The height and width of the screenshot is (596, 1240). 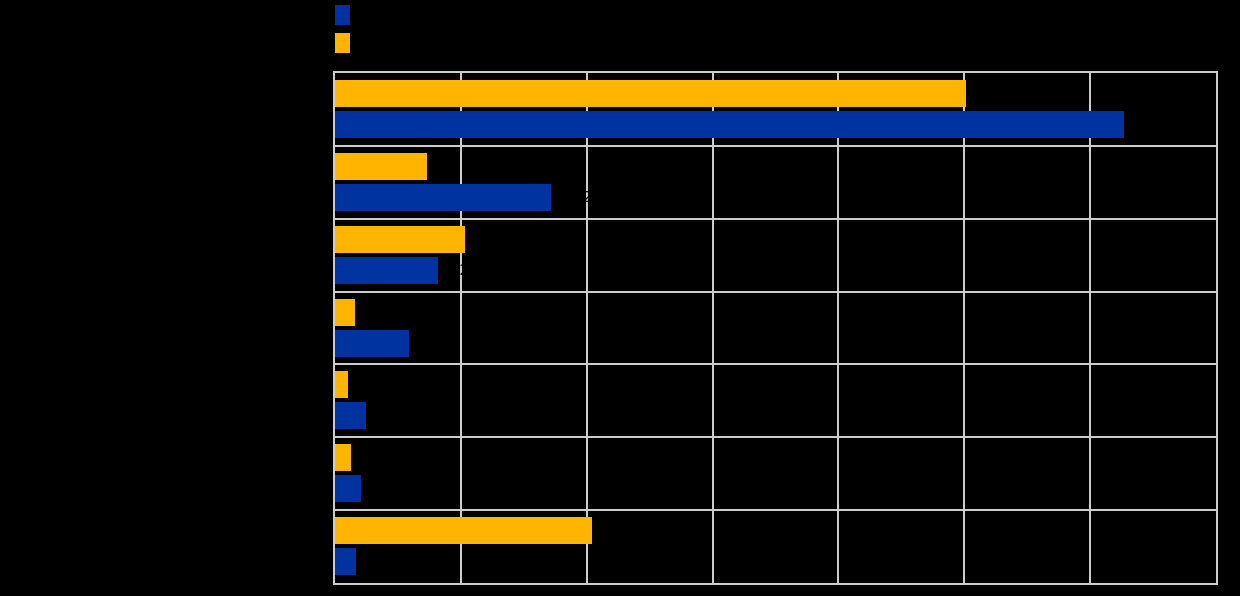 What do you see at coordinates (375, 561) in the screenshot?
I see `value-label: 1,7` at bounding box center [375, 561].